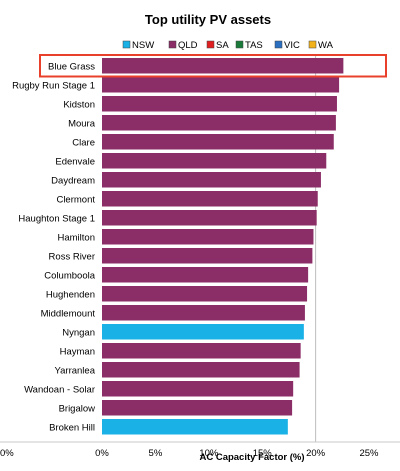  Describe the element at coordinates (263, 453) in the screenshot. I see `x-tick-label: 15%` at that location.